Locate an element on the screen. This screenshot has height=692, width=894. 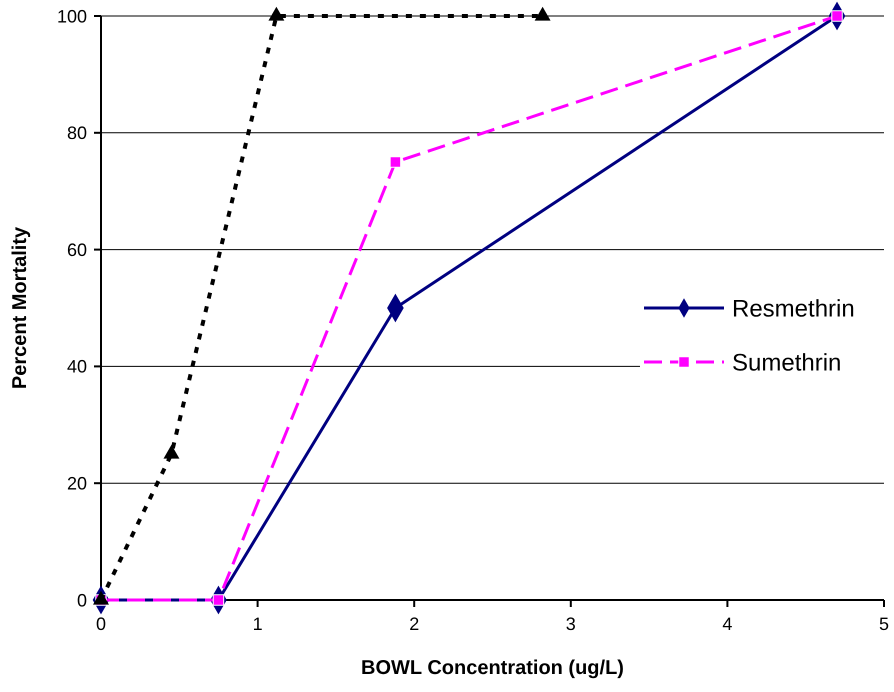
y-axis-title: Percent Mortality is located at coordinates (20, 308).